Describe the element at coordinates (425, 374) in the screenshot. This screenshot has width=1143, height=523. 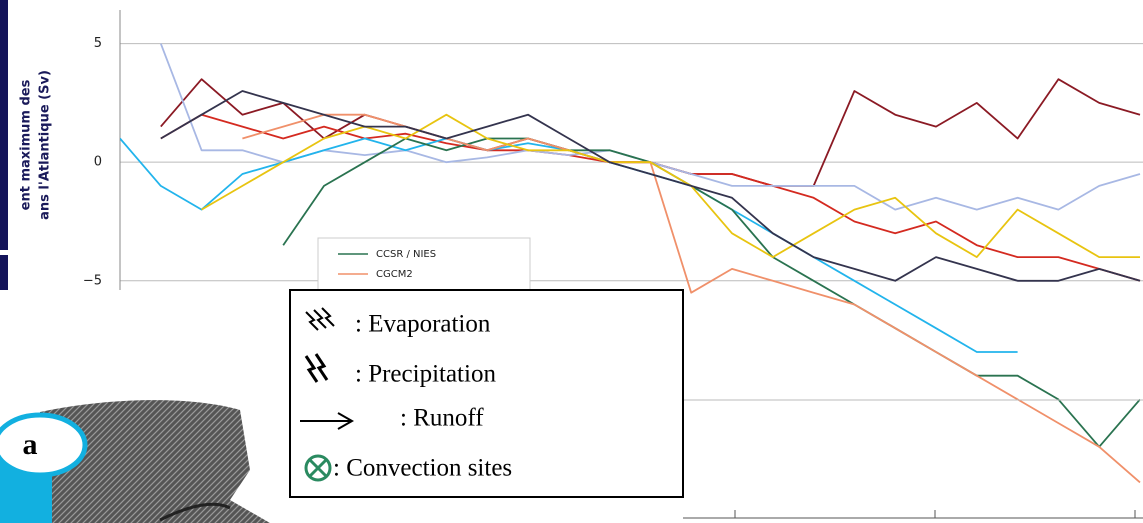
I see `process-label: : Precipitation` at that location.